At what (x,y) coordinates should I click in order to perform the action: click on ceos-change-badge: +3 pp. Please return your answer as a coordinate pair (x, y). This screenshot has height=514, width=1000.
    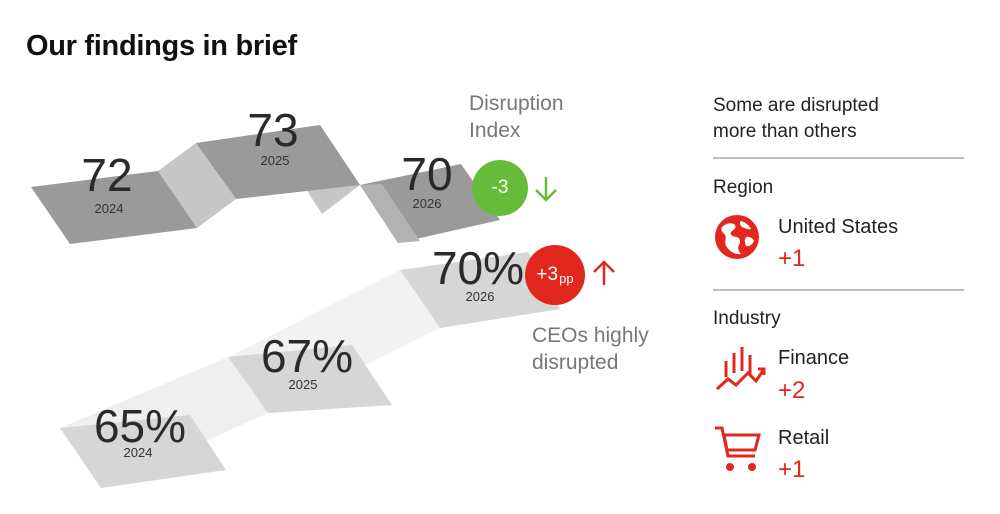
    Looking at the image, I should click on (555, 275).